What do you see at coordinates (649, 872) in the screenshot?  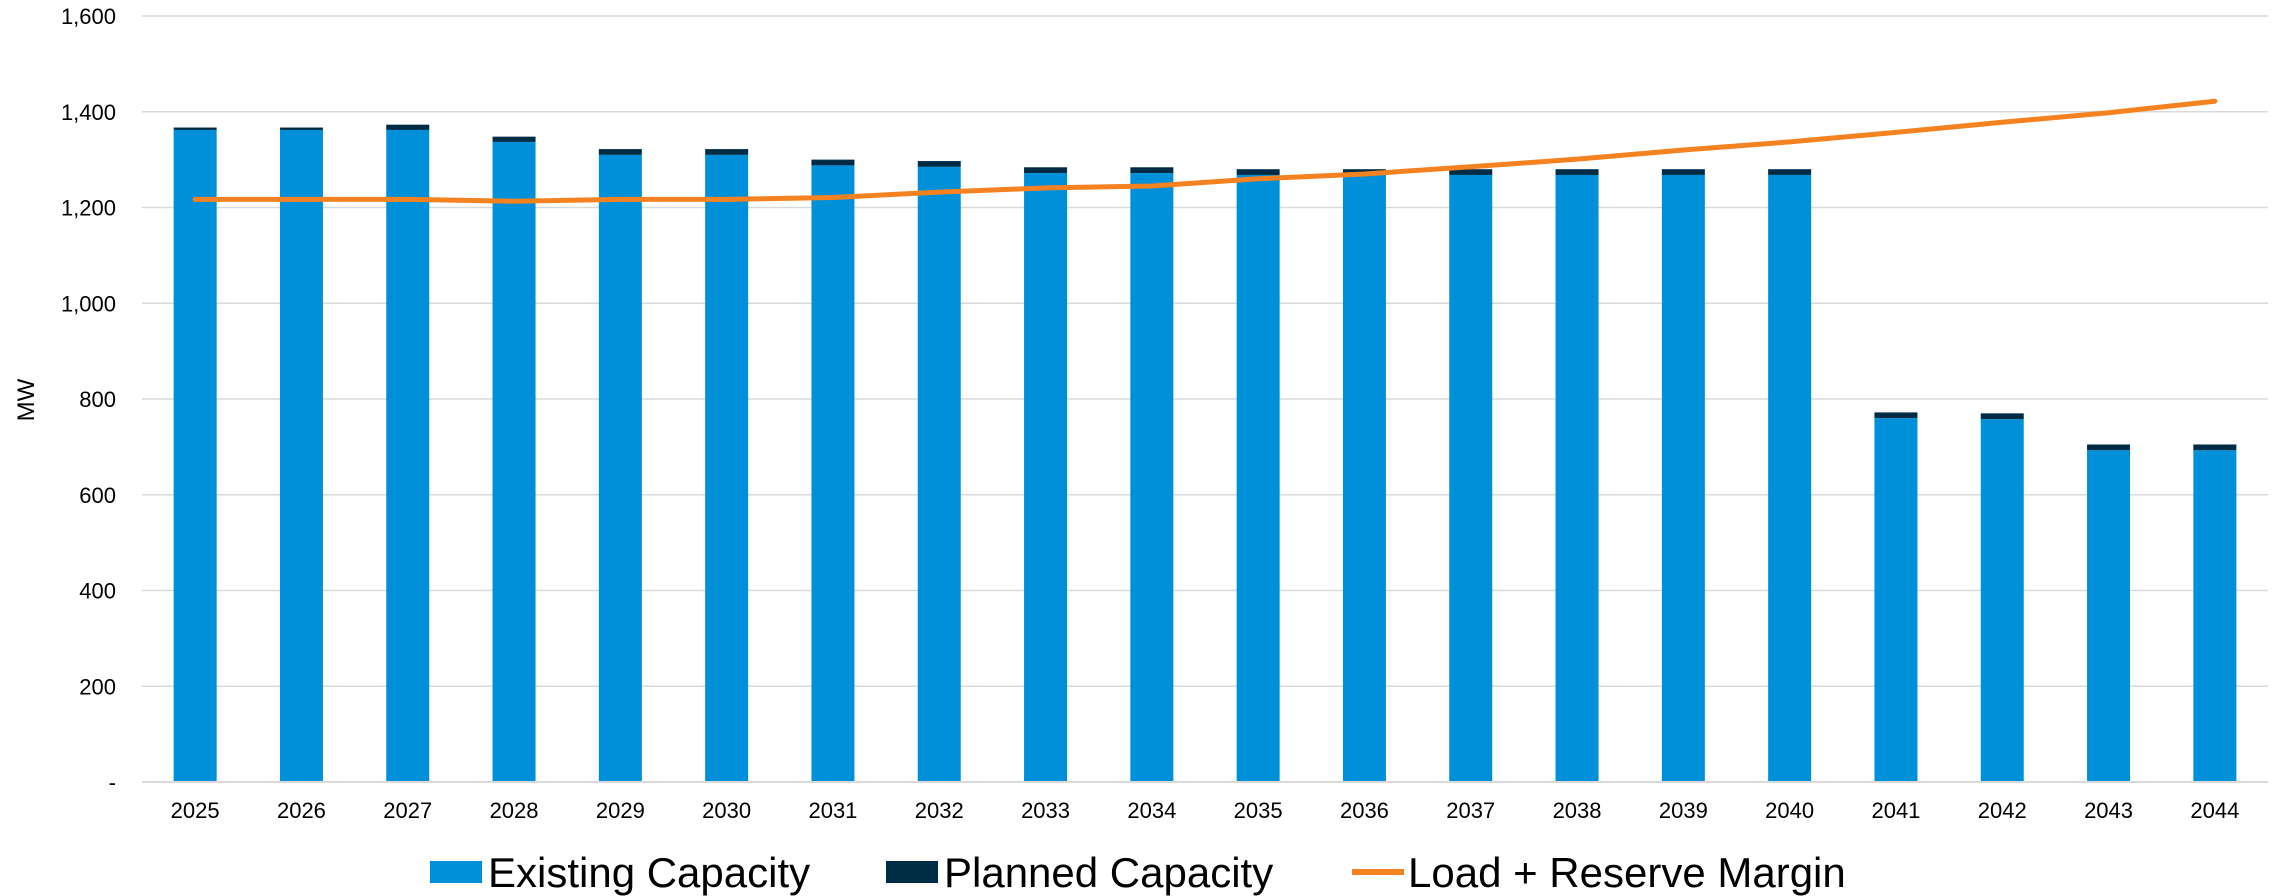 I see `legend-label-existing-capacity: Existing Capacity` at bounding box center [649, 872].